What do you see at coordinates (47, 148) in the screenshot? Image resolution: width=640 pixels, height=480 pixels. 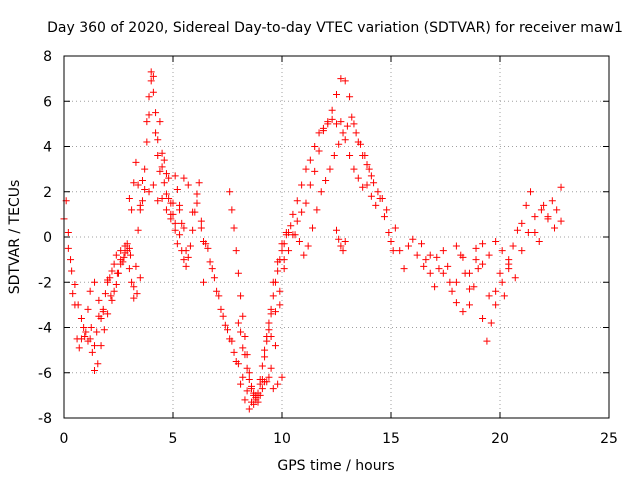 I see `y-tick-label: 4` at bounding box center [47, 148].